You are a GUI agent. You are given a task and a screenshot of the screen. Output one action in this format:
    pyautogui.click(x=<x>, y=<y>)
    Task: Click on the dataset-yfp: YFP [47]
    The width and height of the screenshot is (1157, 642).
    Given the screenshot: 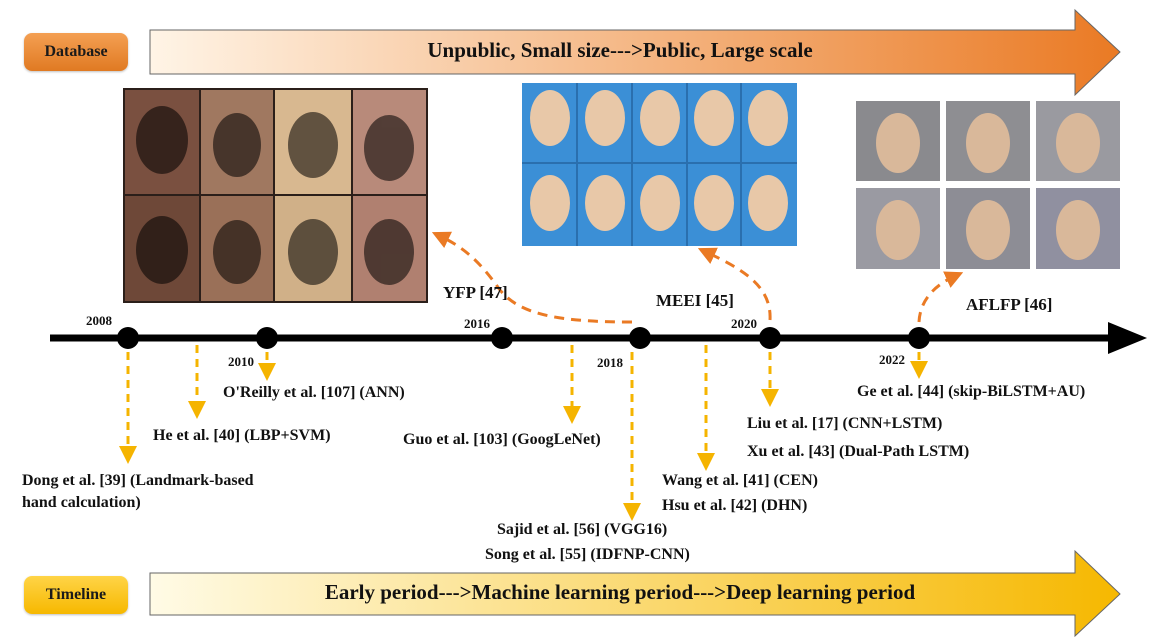 What is the action you would take?
    pyautogui.click(x=475, y=292)
    